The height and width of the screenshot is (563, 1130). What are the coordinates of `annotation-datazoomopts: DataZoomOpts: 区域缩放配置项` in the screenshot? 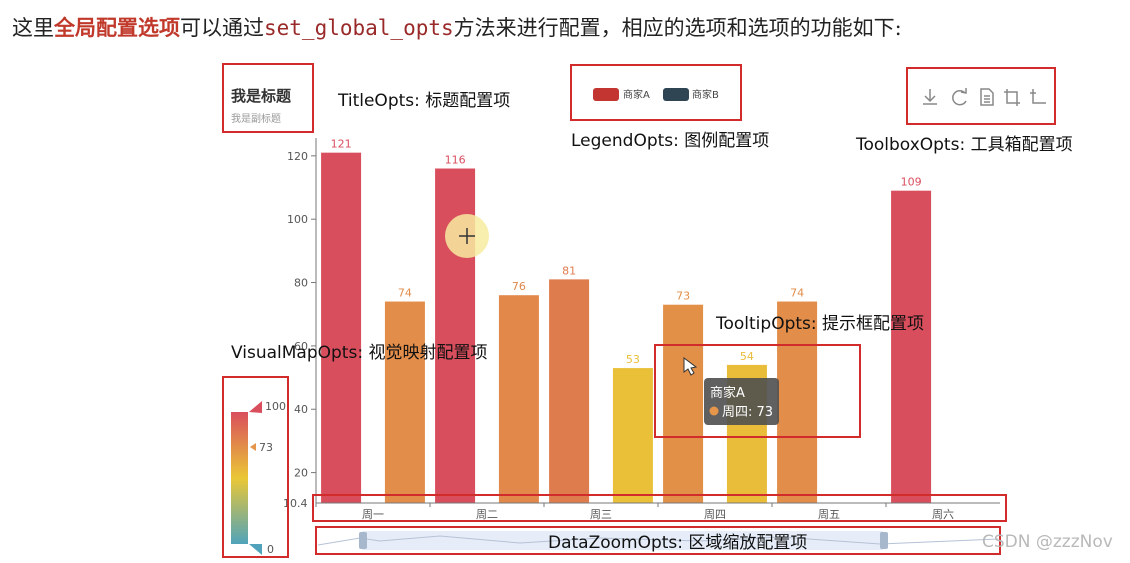 It's located at (677, 543).